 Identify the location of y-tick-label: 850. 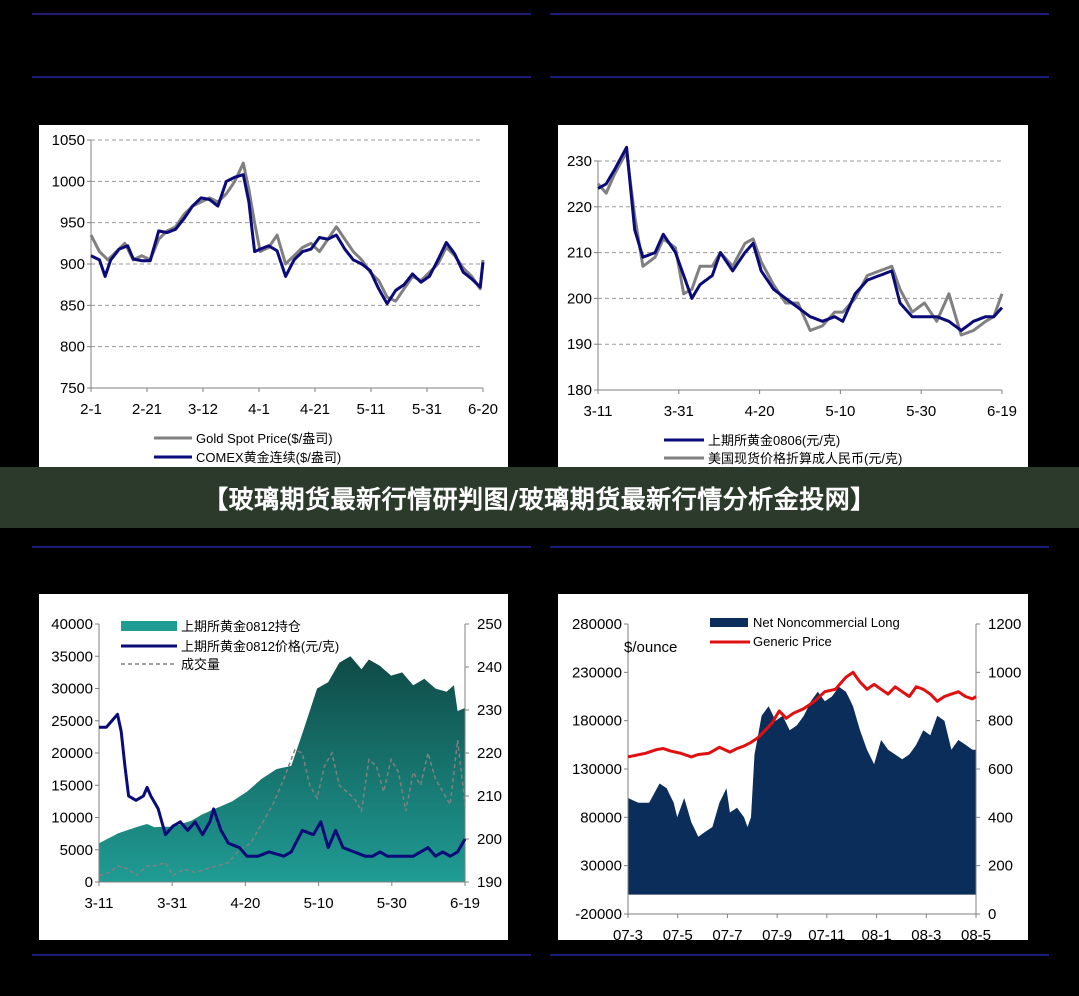
(72, 305).